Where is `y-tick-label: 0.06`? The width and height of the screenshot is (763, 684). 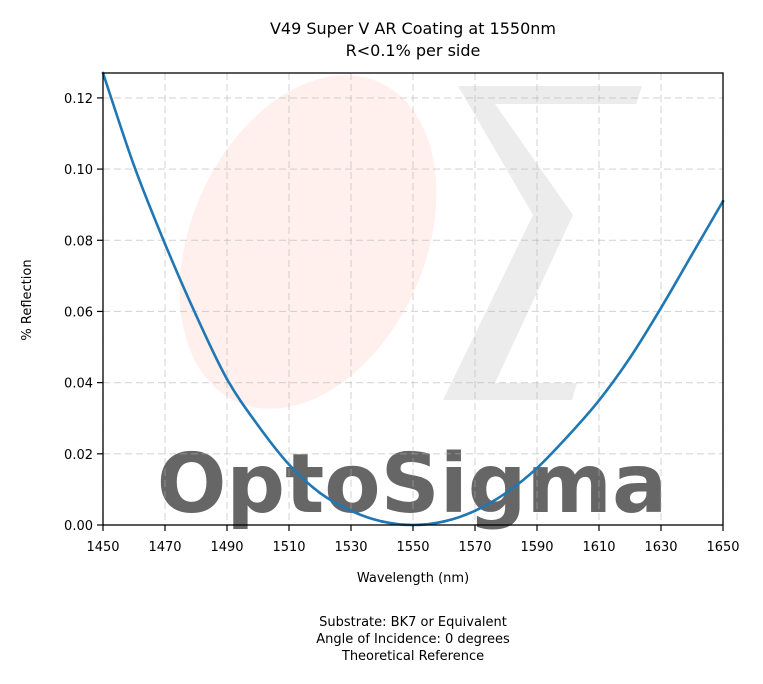 y-tick-label: 0.06 is located at coordinates (78, 312).